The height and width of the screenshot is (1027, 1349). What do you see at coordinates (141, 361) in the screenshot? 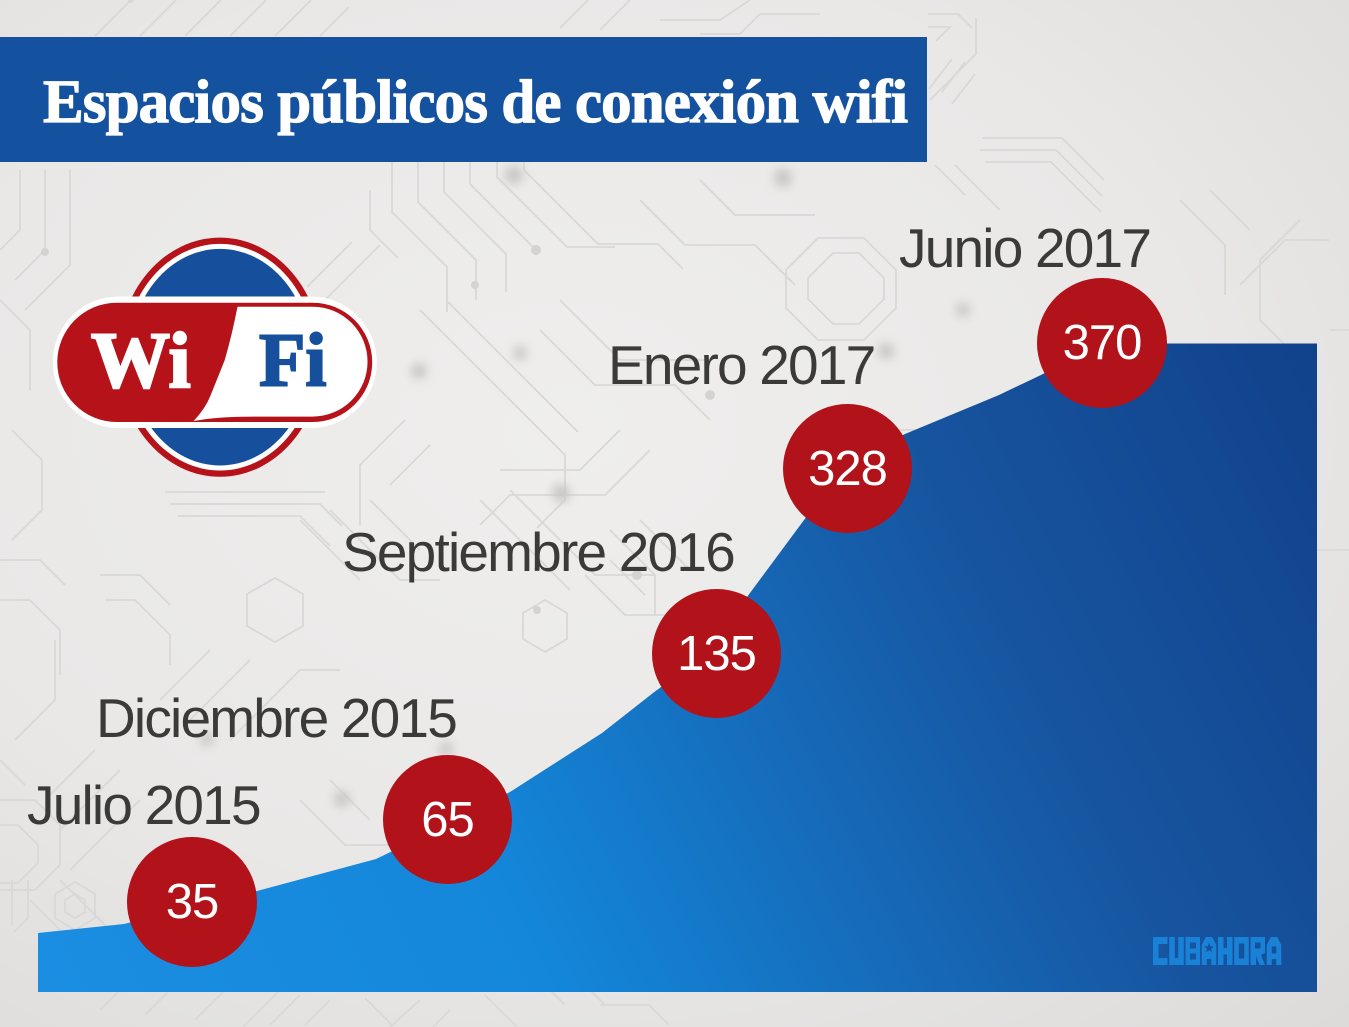
I see `svg-text: Wi` at bounding box center [141, 361].